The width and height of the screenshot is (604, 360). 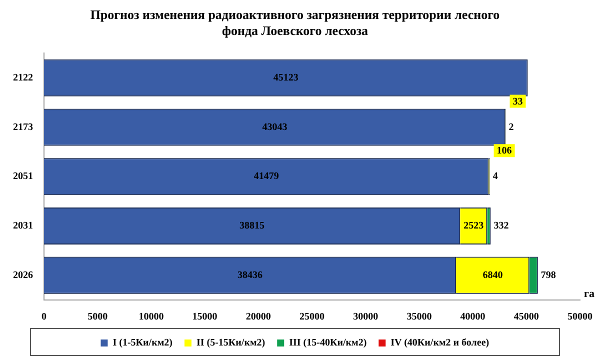 I want to click on x-tick-label: 45000, so click(x=526, y=317).